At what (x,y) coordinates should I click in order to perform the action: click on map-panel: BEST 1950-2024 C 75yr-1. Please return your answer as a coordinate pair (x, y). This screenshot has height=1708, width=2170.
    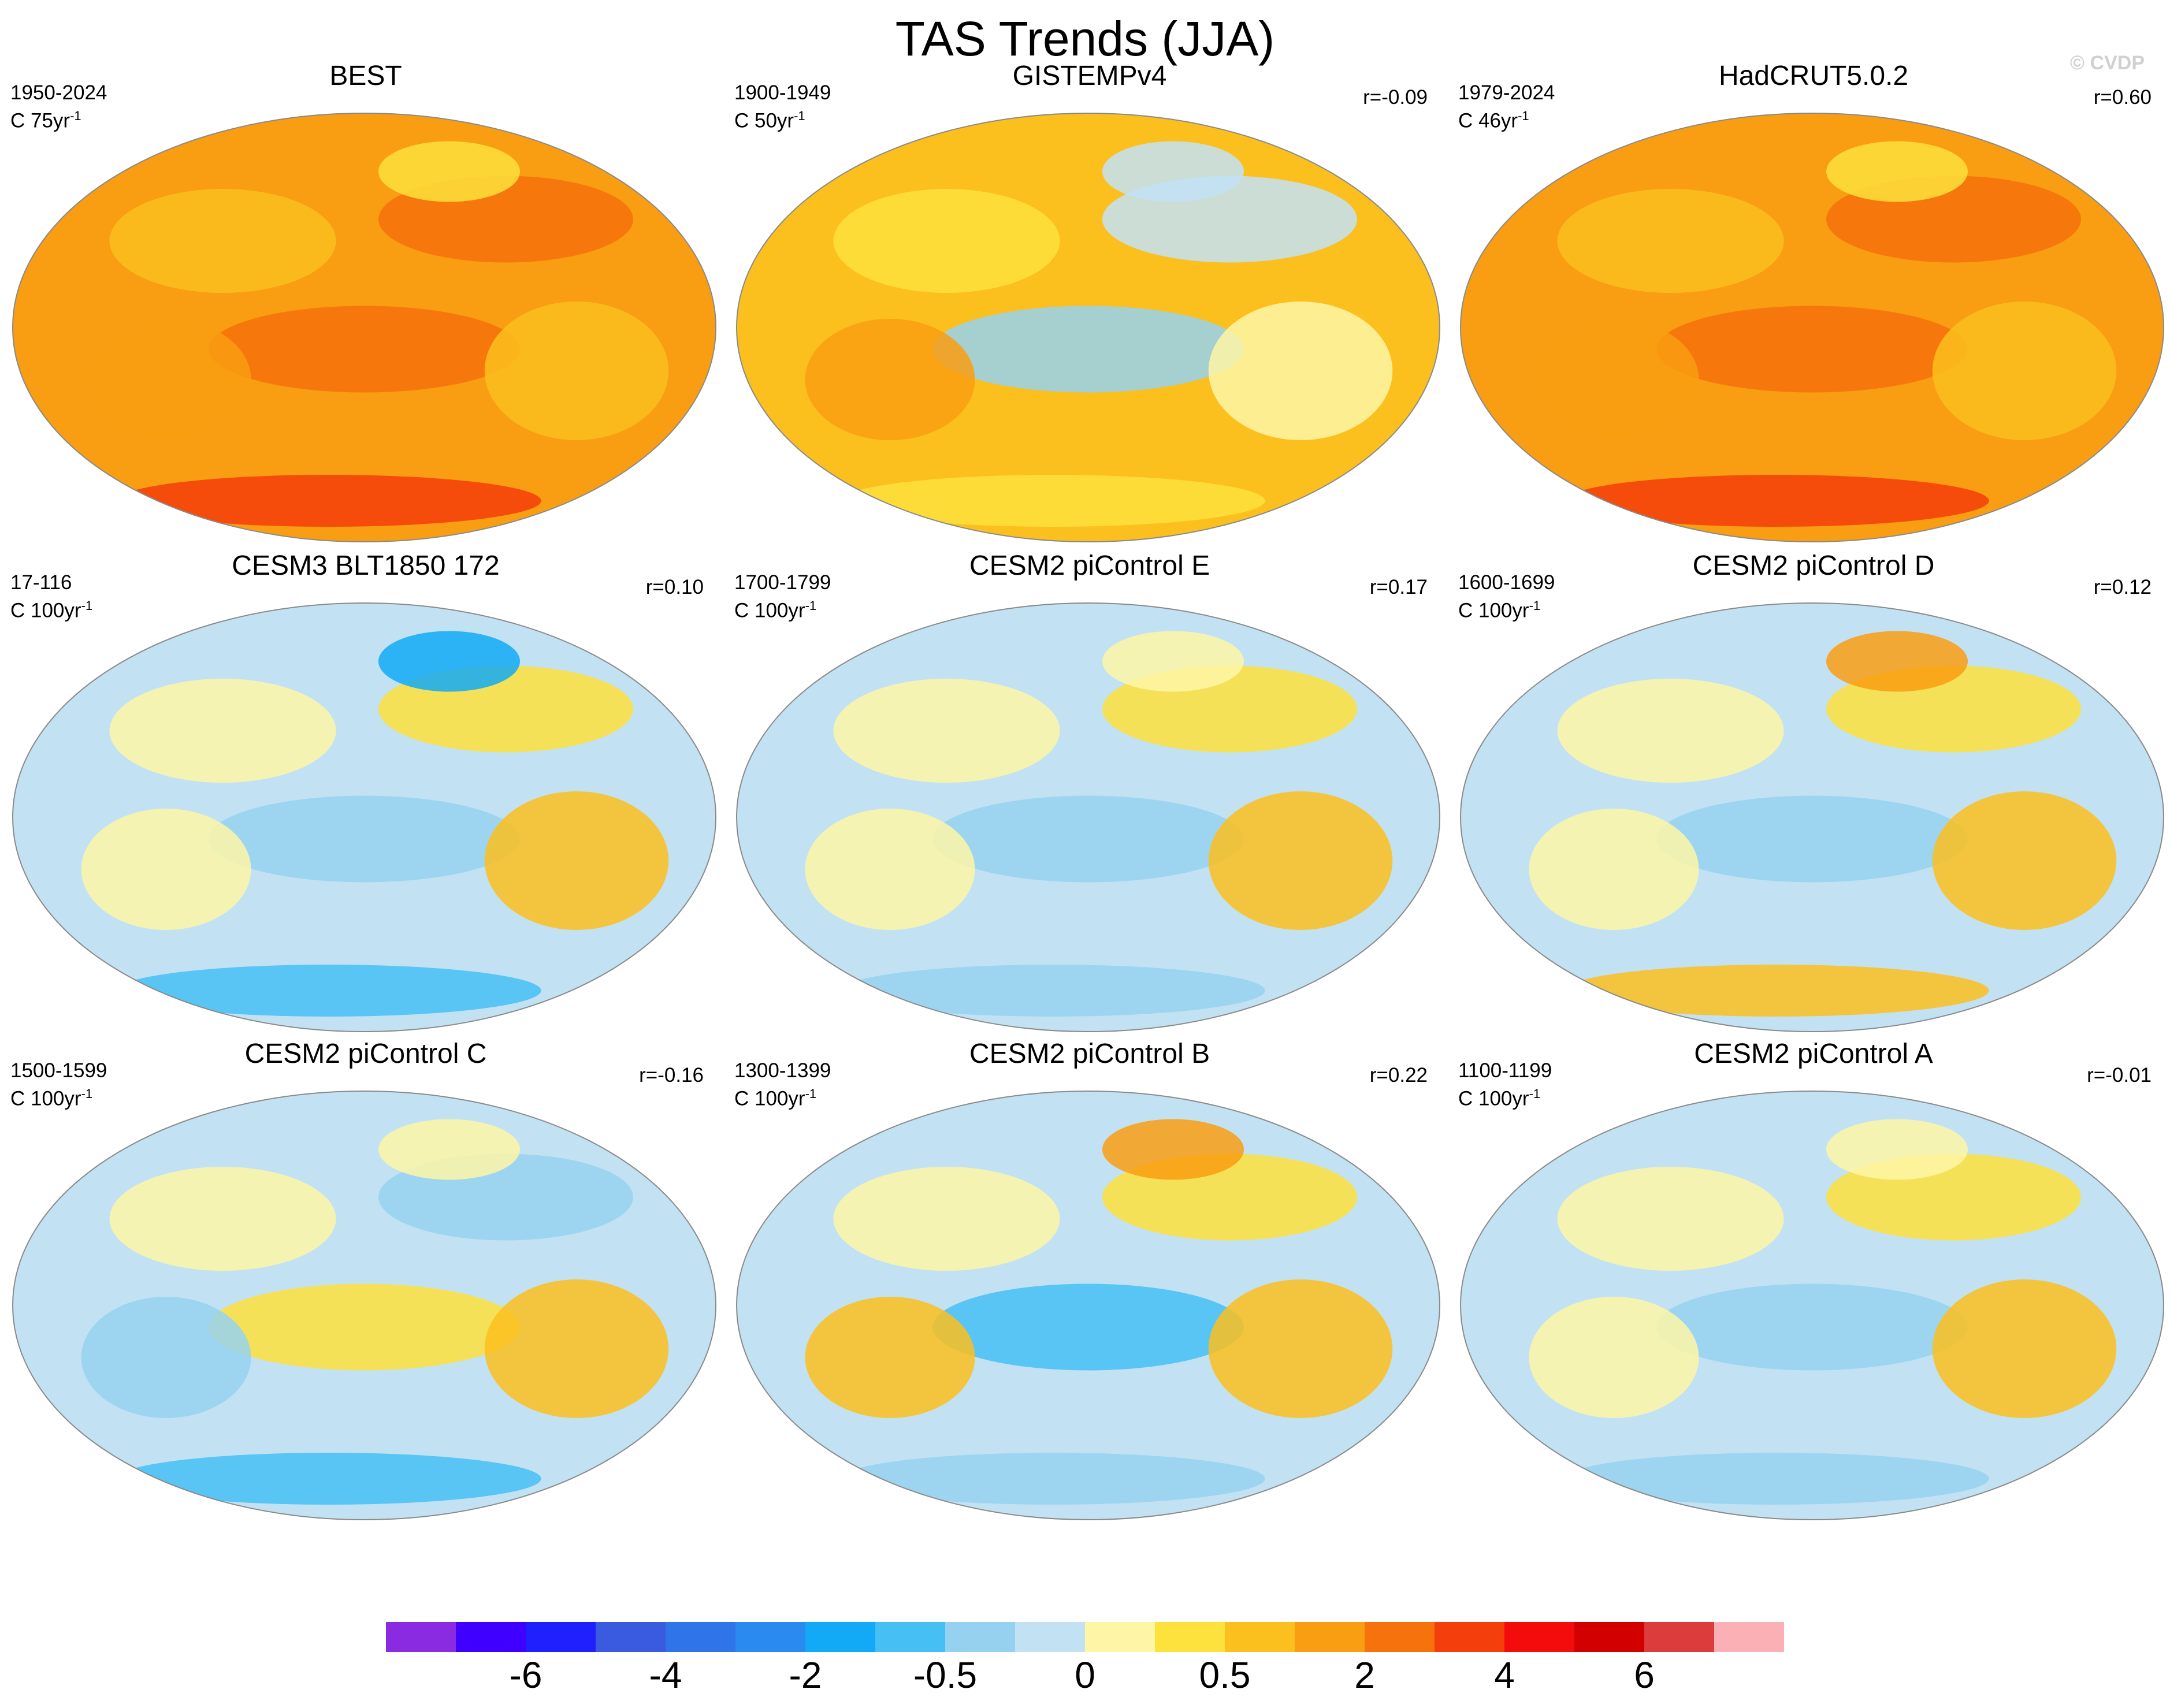
    Looking at the image, I should click on (366, 300).